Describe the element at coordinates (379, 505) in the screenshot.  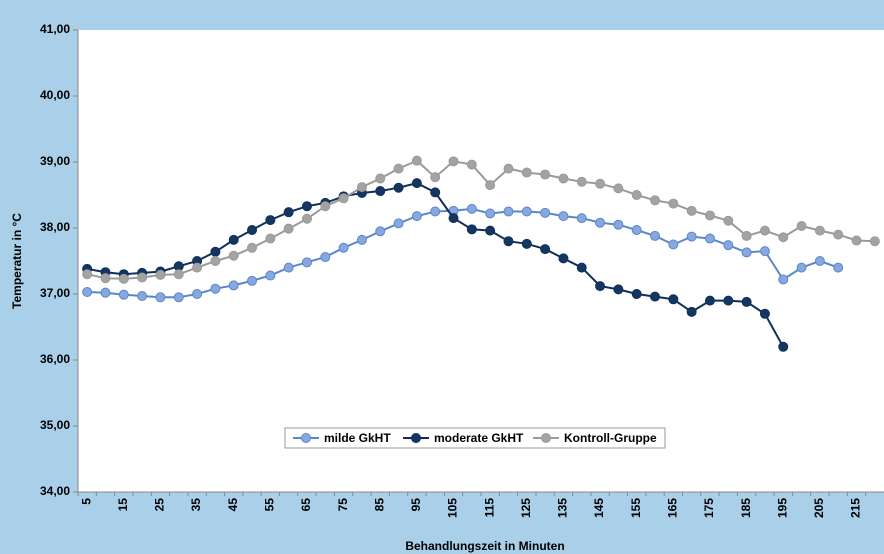
I see `x-tick-label: 85` at that location.